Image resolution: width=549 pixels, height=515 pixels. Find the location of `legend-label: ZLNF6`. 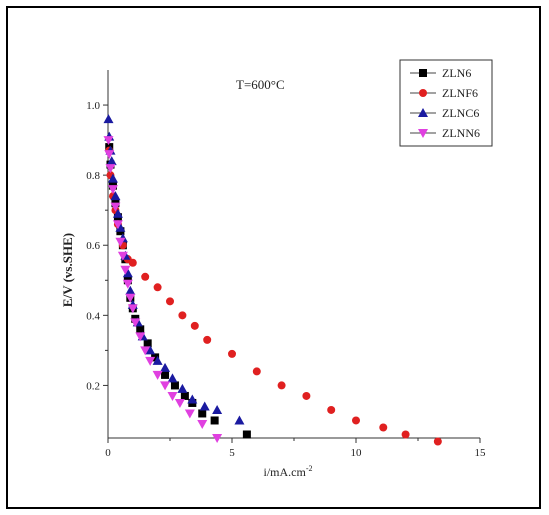

legend-label: ZLNF6 is located at coordinates (460, 93).